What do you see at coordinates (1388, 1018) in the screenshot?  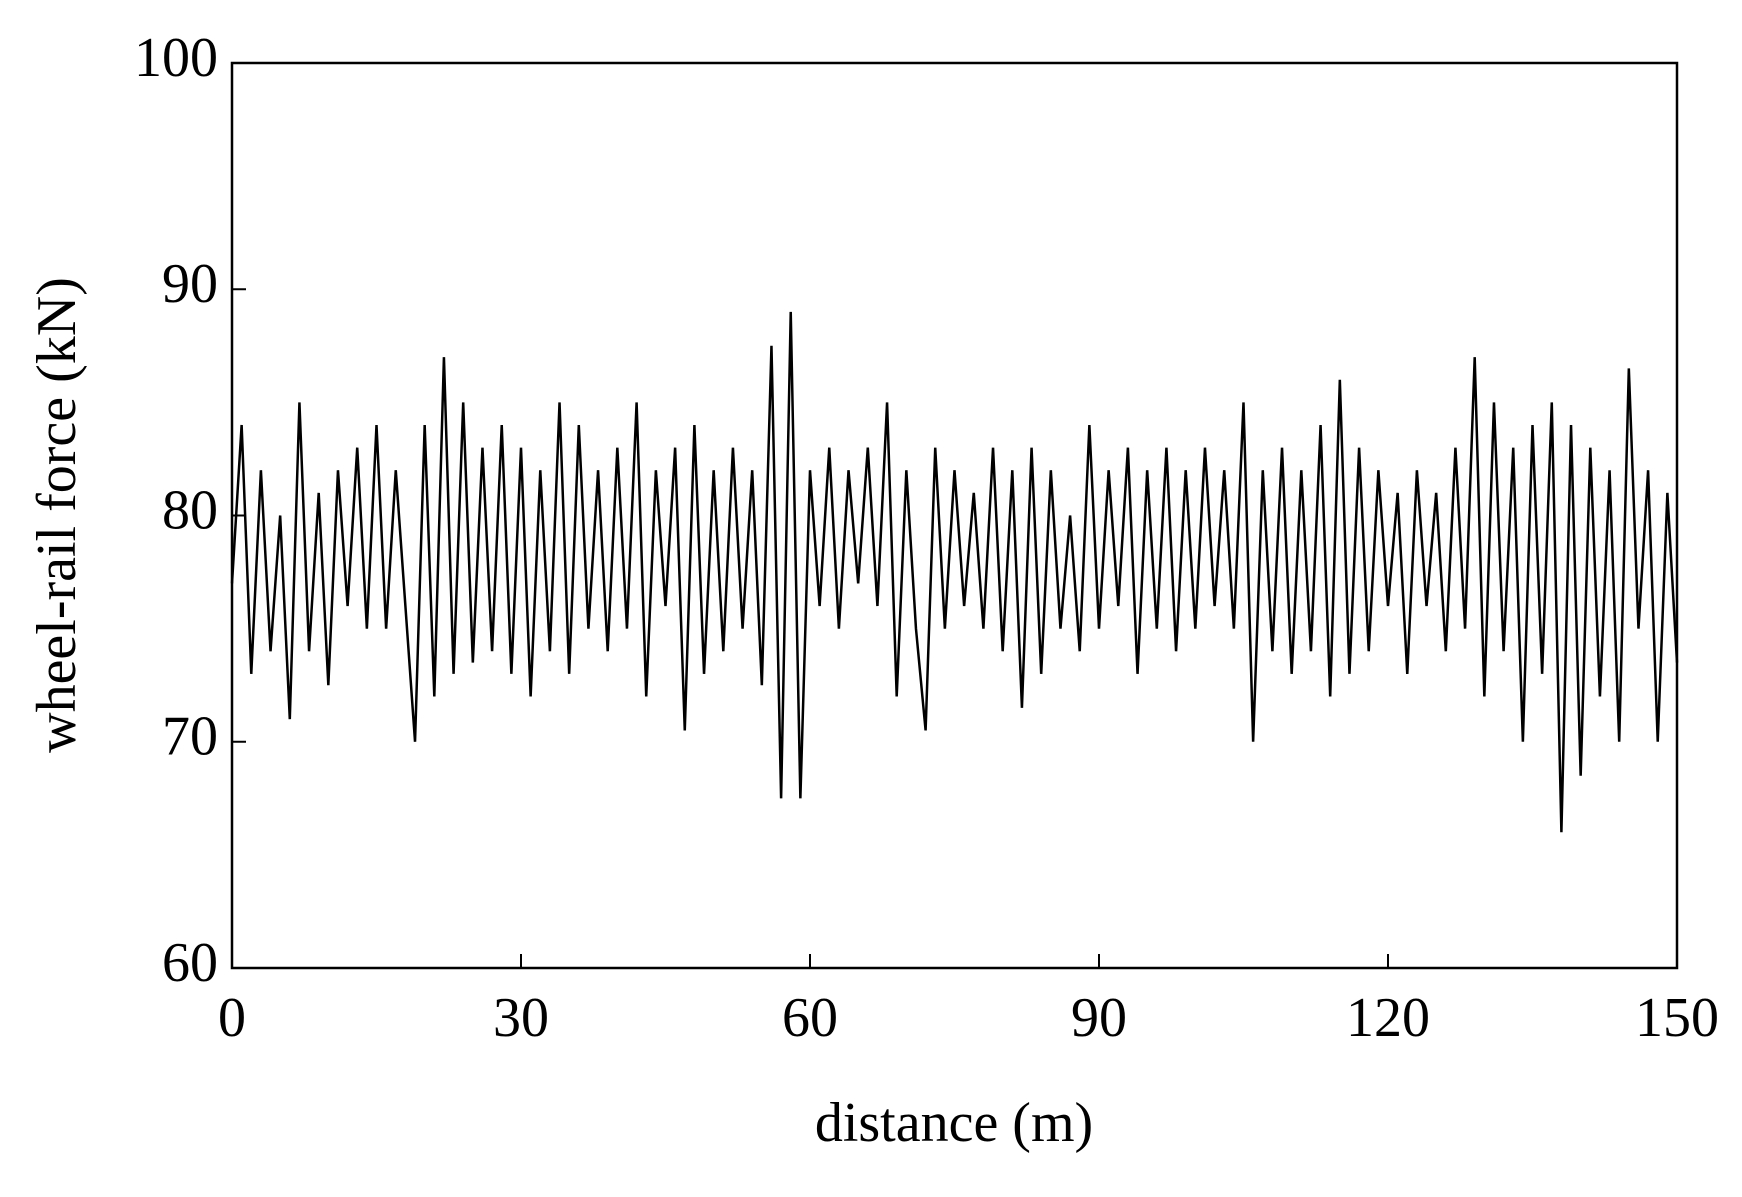 I see `x-tick-label: 120` at bounding box center [1388, 1018].